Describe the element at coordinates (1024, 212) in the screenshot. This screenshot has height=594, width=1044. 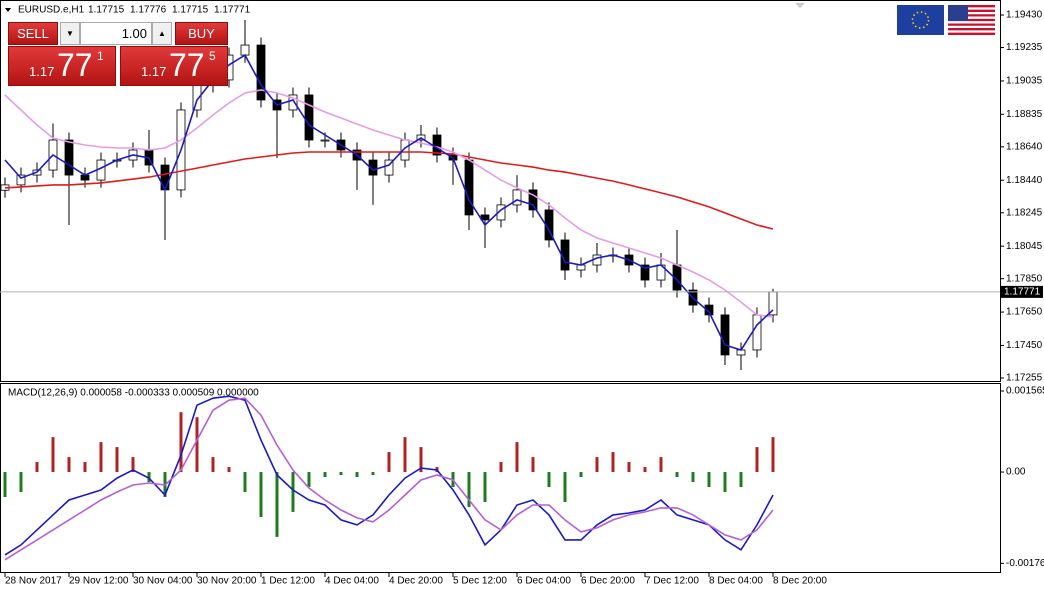
I see `y-tick-label: 1.18245` at that location.